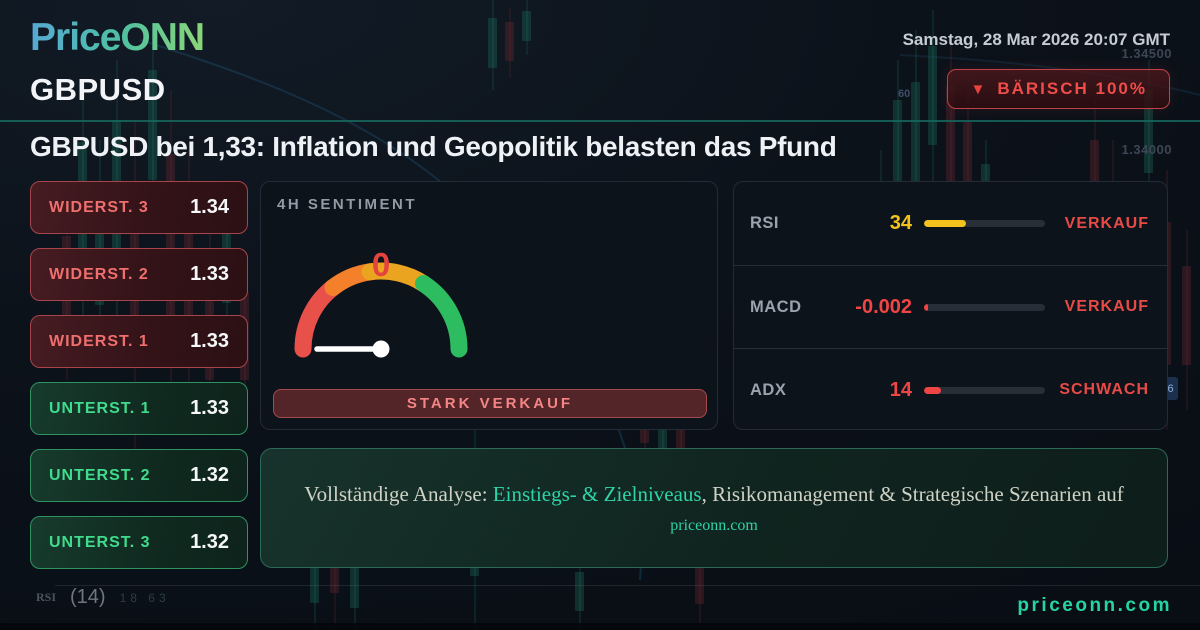 Image resolution: width=1200 pixels, height=630 pixels. What do you see at coordinates (100, 408) in the screenshot?
I see `level-label: UNTERST. 1` at bounding box center [100, 408].